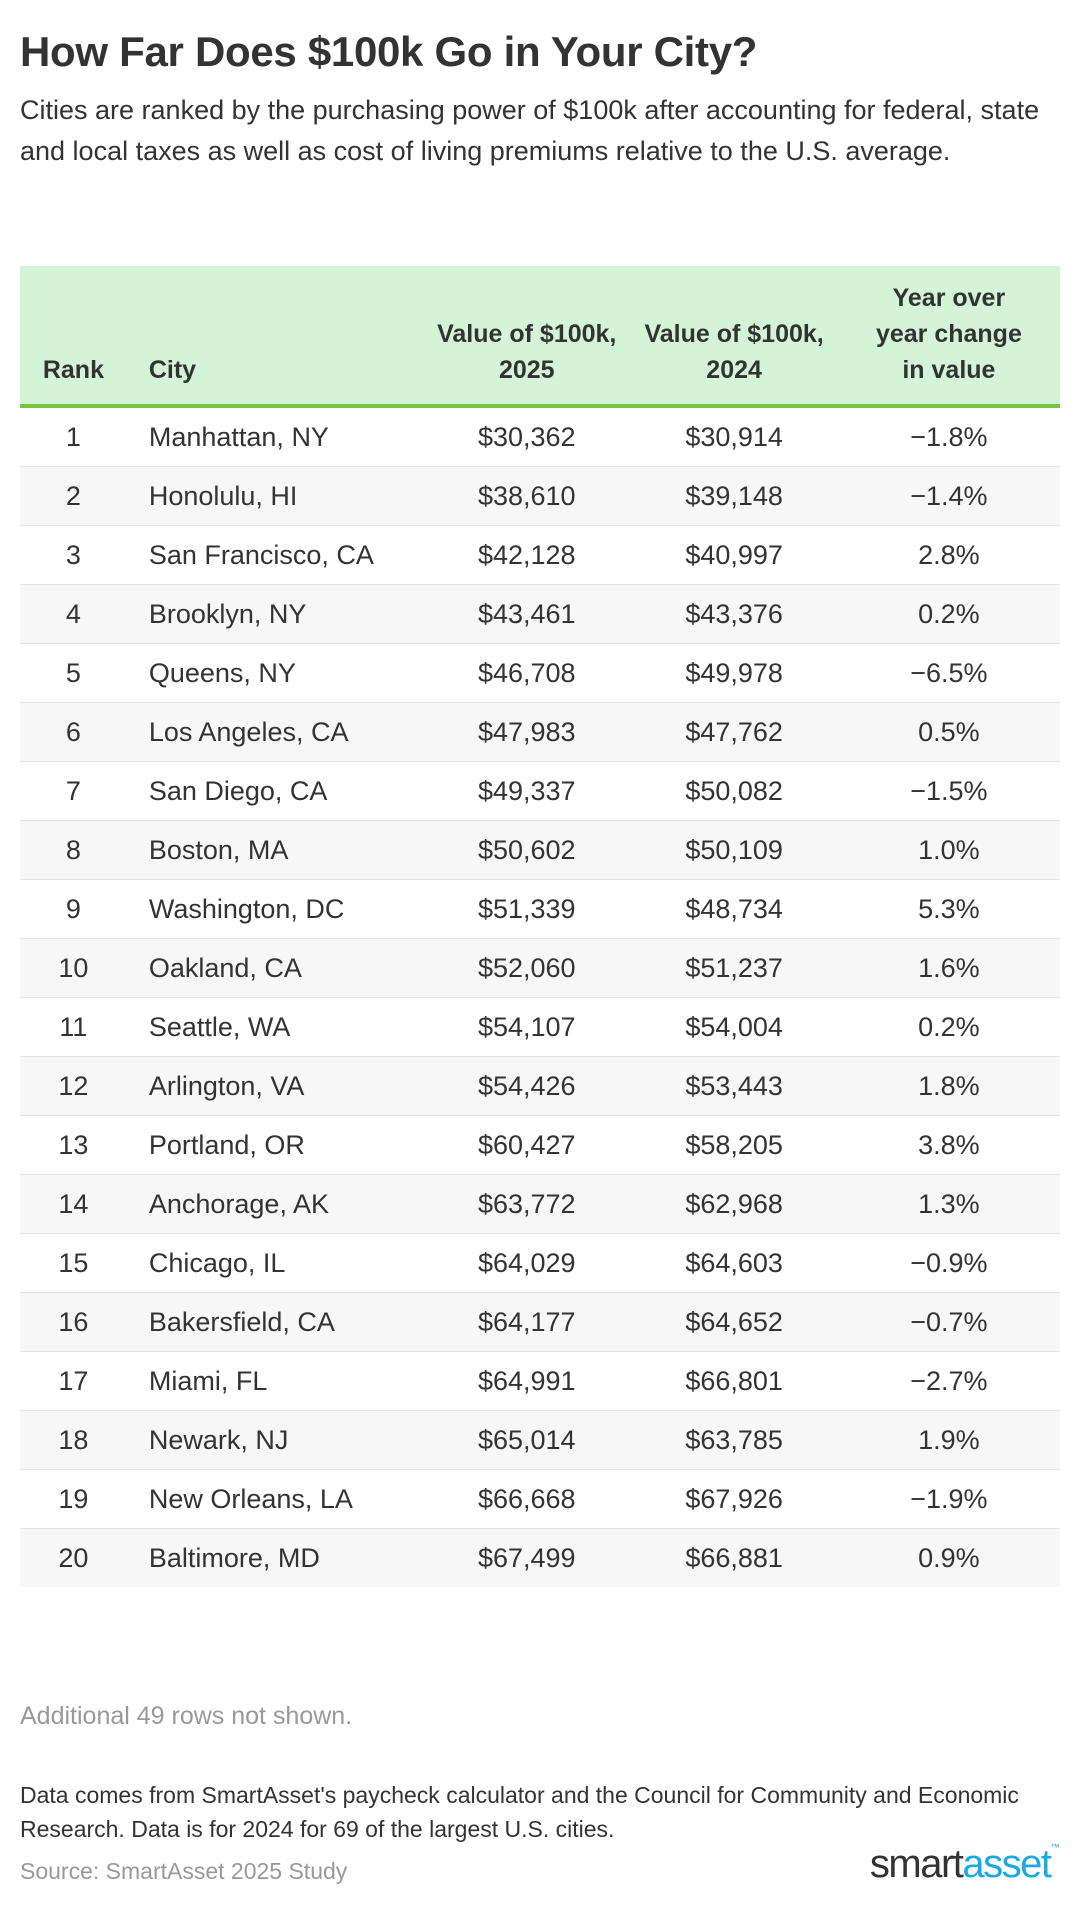  I want to click on cell-value-2024: $49,978, so click(734, 673).